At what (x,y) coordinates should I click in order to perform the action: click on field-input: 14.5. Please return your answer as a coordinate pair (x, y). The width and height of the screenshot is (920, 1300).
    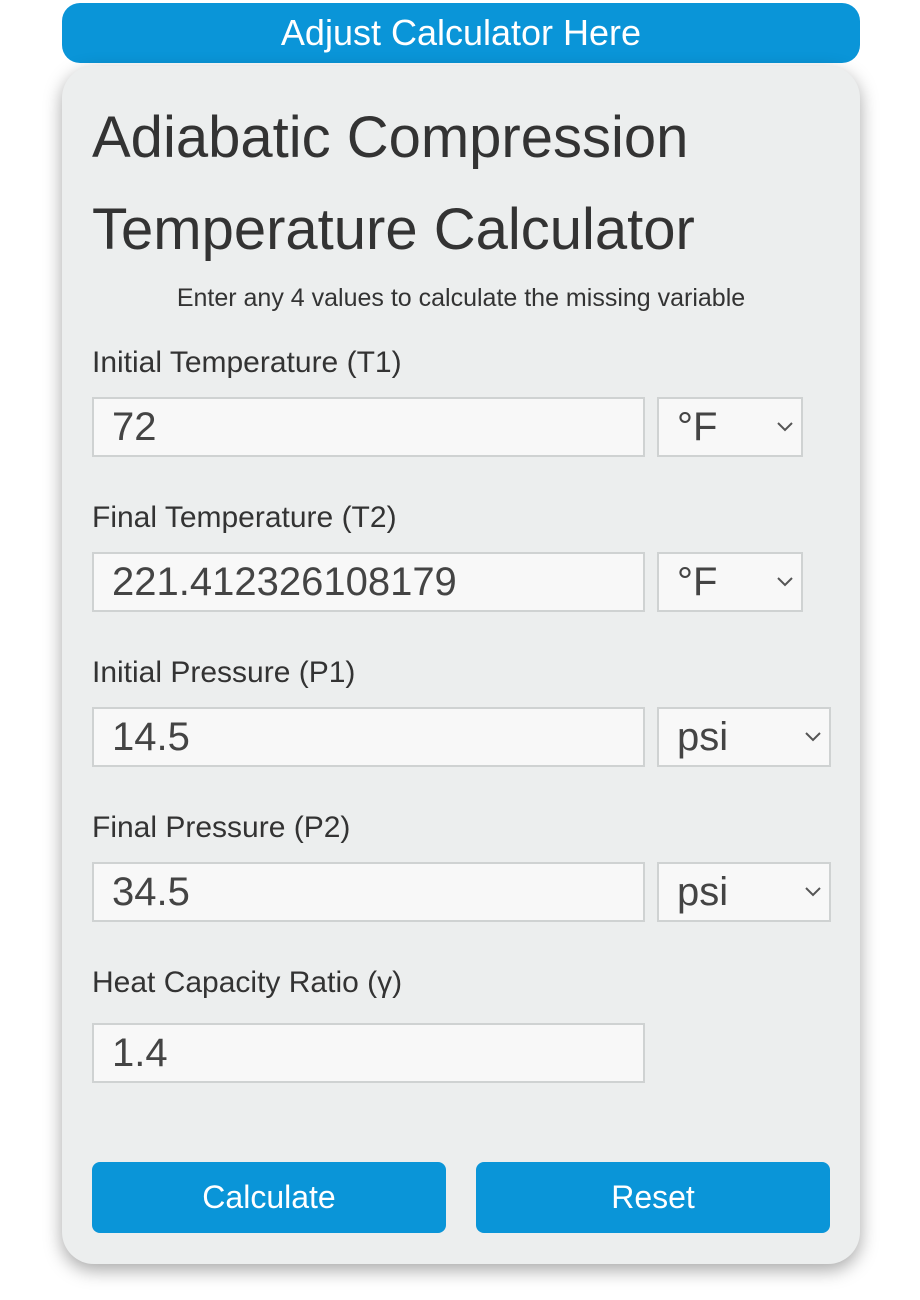
    Looking at the image, I should click on (368, 737).